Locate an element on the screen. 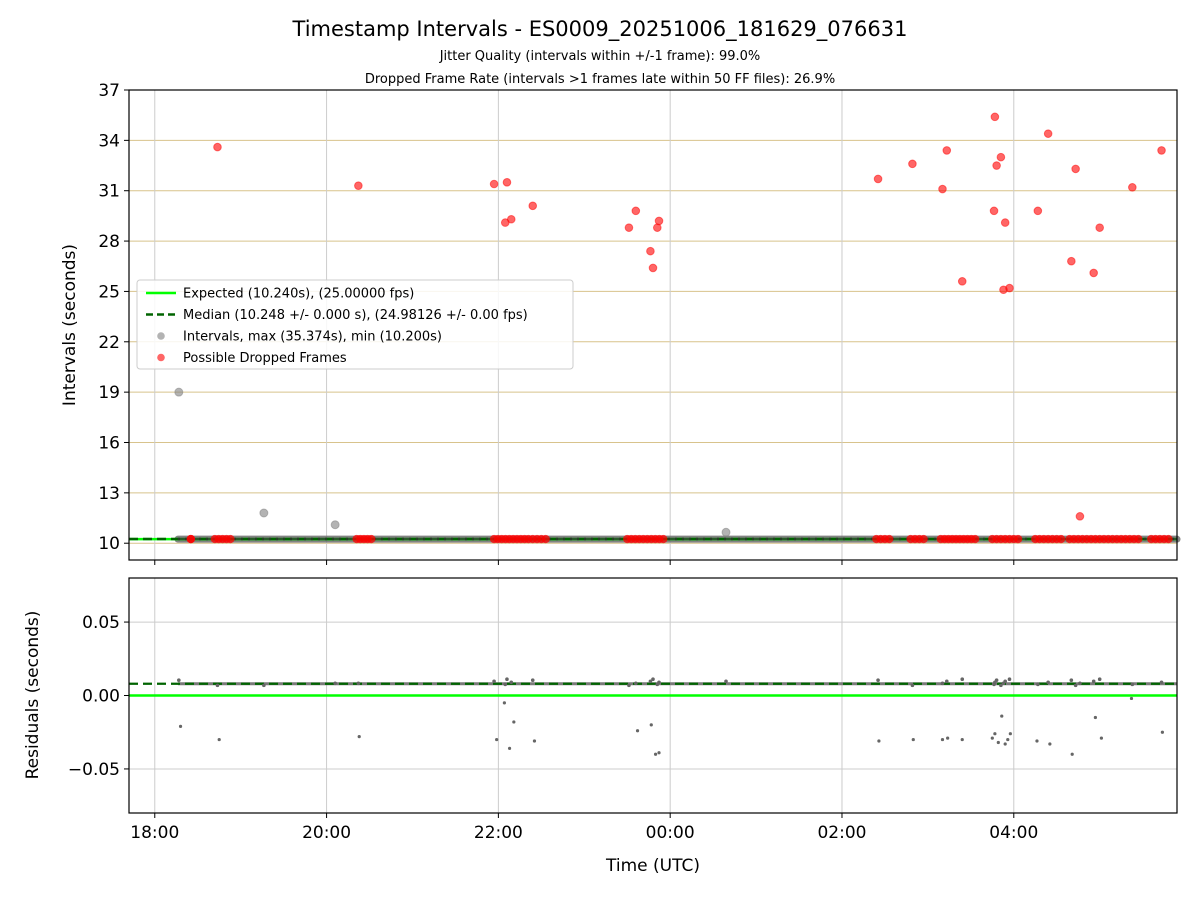  legend-box is located at coordinates (355, 324).